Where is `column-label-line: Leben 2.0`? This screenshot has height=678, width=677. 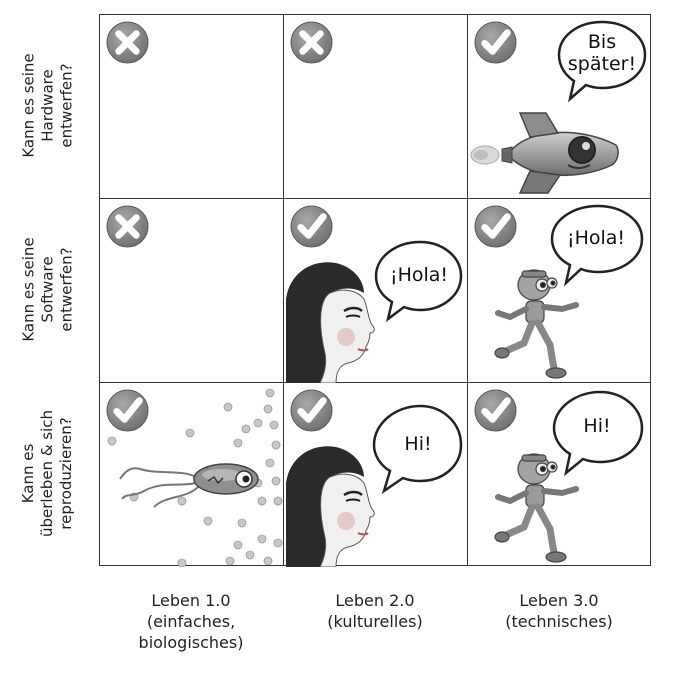 column-label-line: Leben 2.0 is located at coordinates (375, 600).